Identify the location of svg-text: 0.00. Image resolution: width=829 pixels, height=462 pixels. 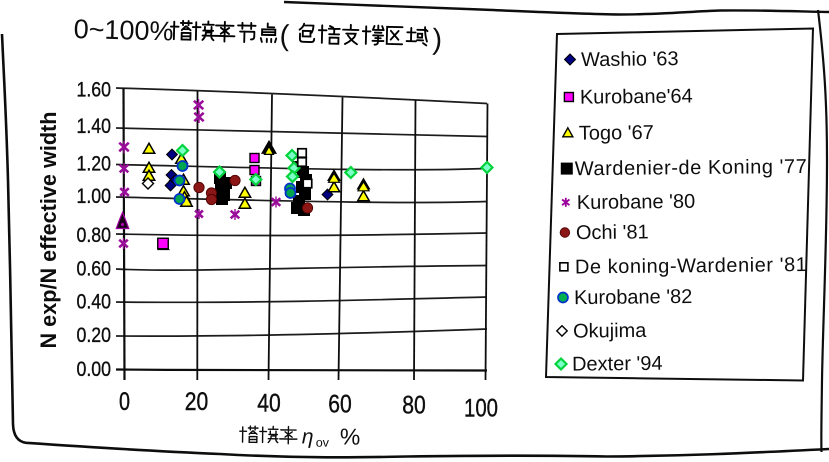
(94, 369).